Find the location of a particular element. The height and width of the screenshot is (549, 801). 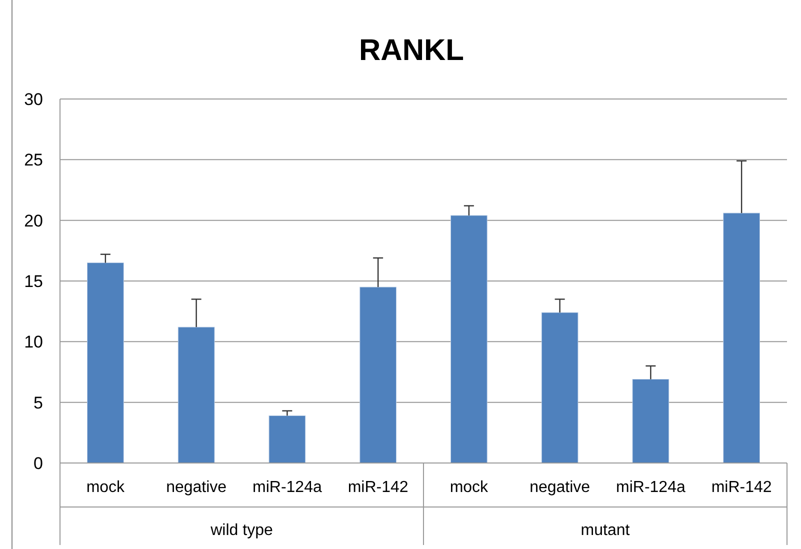

y-tick-label: 30 is located at coordinates (33, 99).